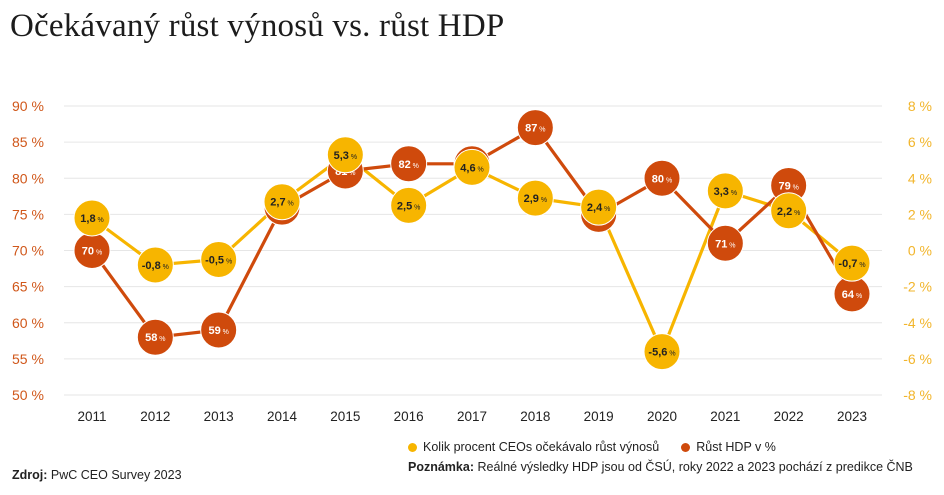 The width and height of the screenshot is (944, 495). Describe the element at coordinates (920, 178) in the screenshot. I see `y-right-tick-label: 4 %` at that location.